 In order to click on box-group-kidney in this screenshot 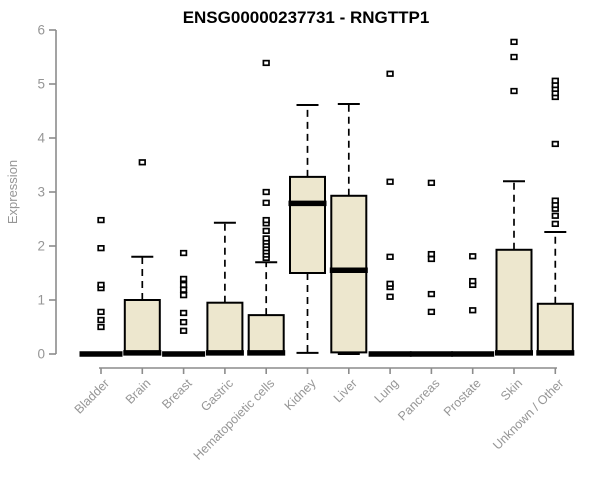, I will do `click(307, 229)`.